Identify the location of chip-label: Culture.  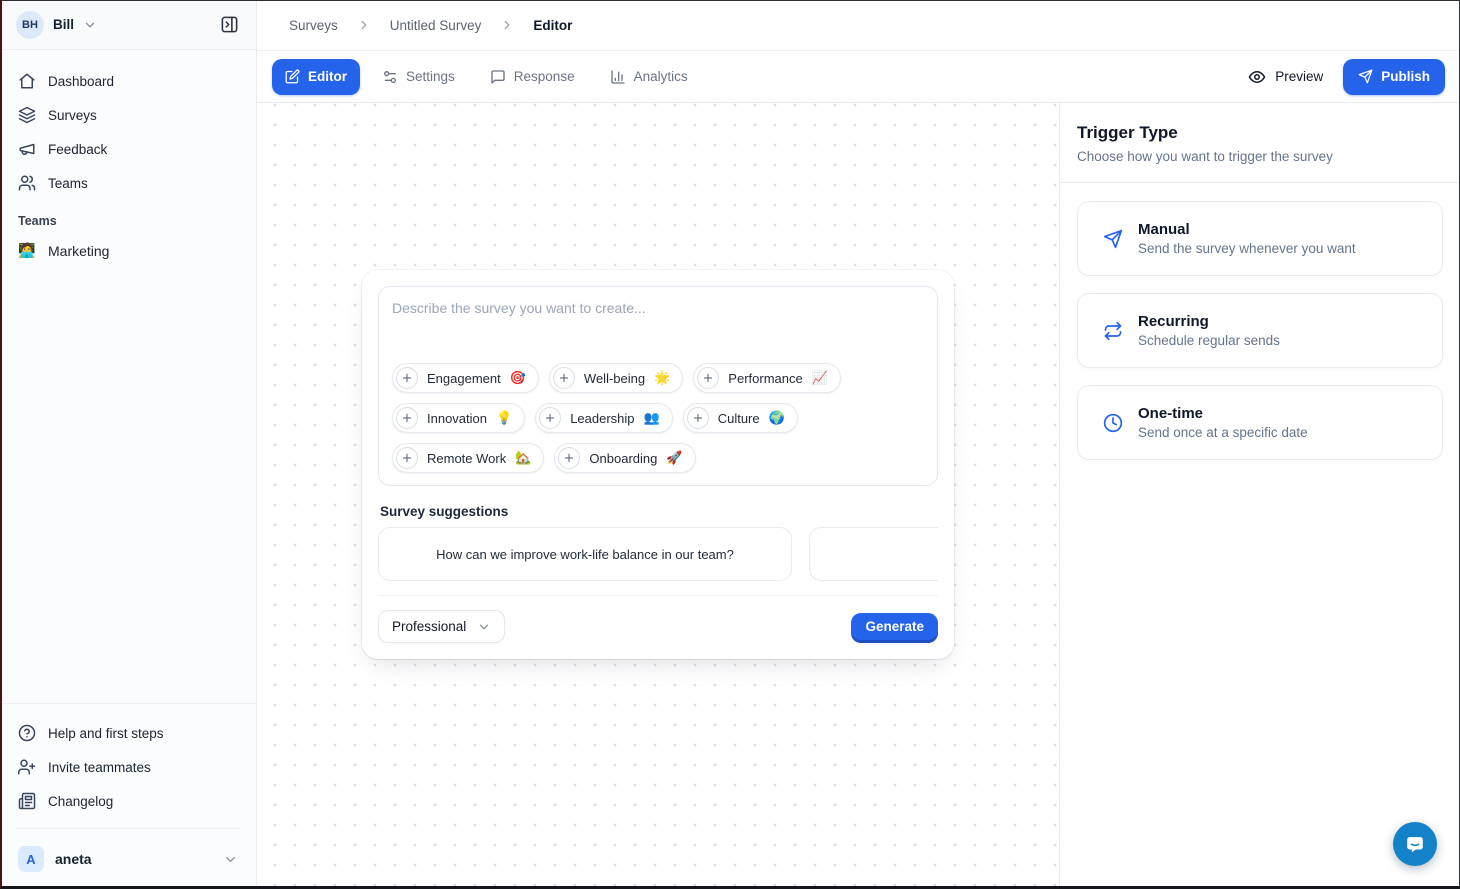
(738, 418).